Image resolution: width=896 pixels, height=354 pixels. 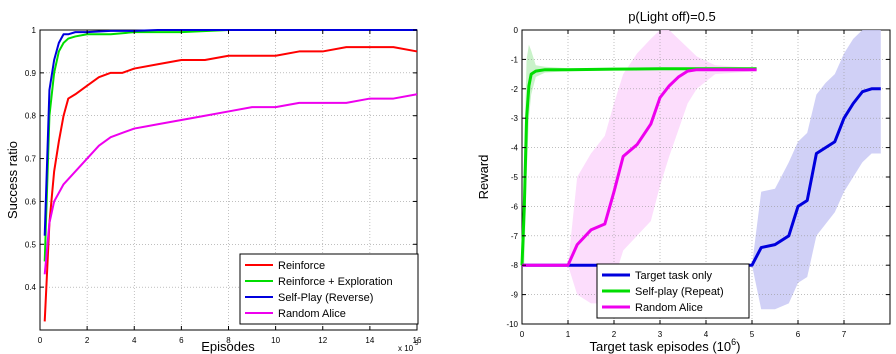 I want to click on right-x-label-tail: ), so click(x=738, y=346).